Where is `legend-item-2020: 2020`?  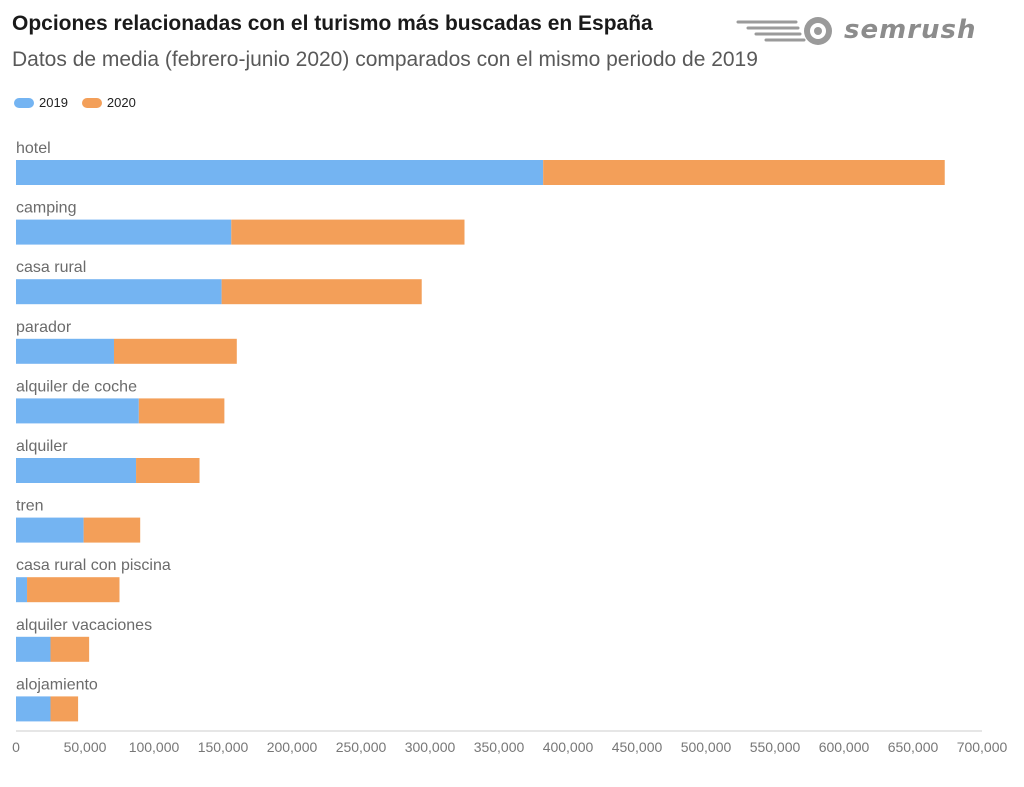
legend-item-2020: 2020 is located at coordinates (108, 102).